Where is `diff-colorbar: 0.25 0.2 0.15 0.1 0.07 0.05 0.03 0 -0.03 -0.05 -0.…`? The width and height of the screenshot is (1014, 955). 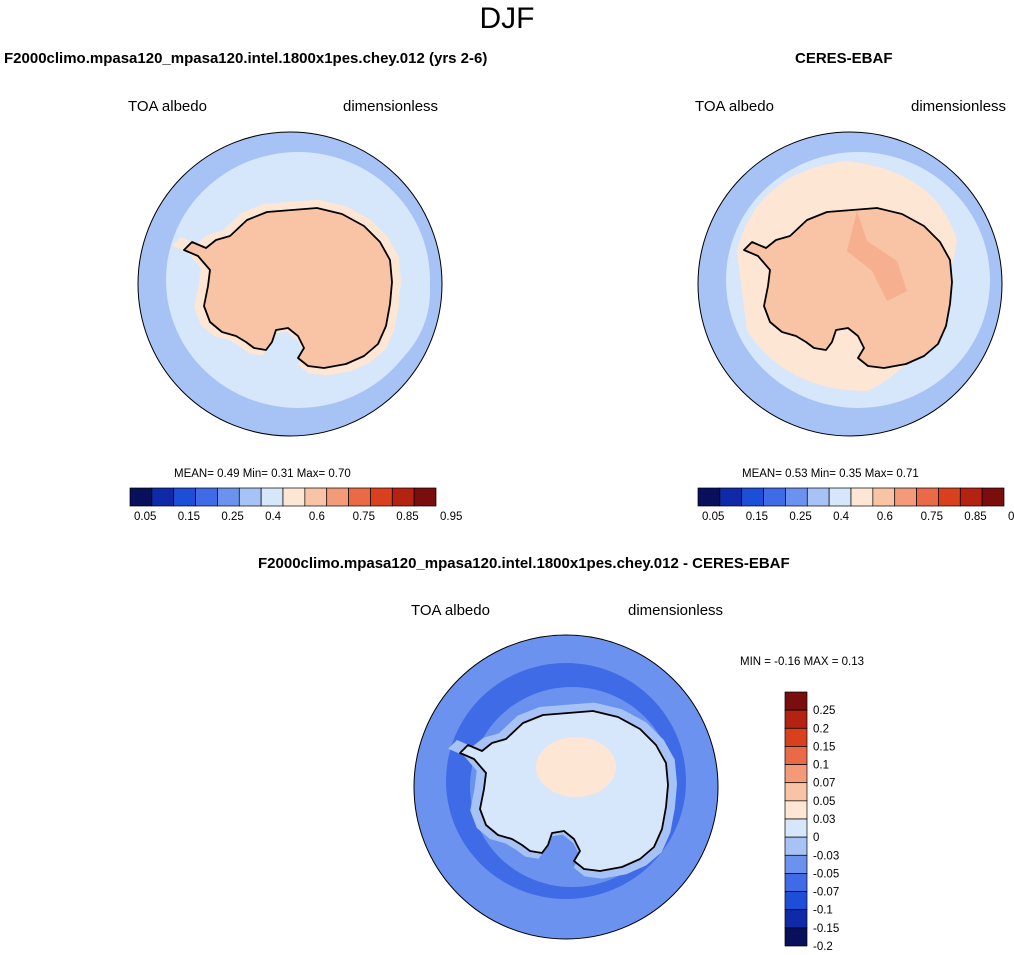
diff-colorbar: 0.25 0.2 0.15 0.1 0.07 0.05 0.03 0 -0.03 -0.05 -0.… is located at coordinates (811, 822).